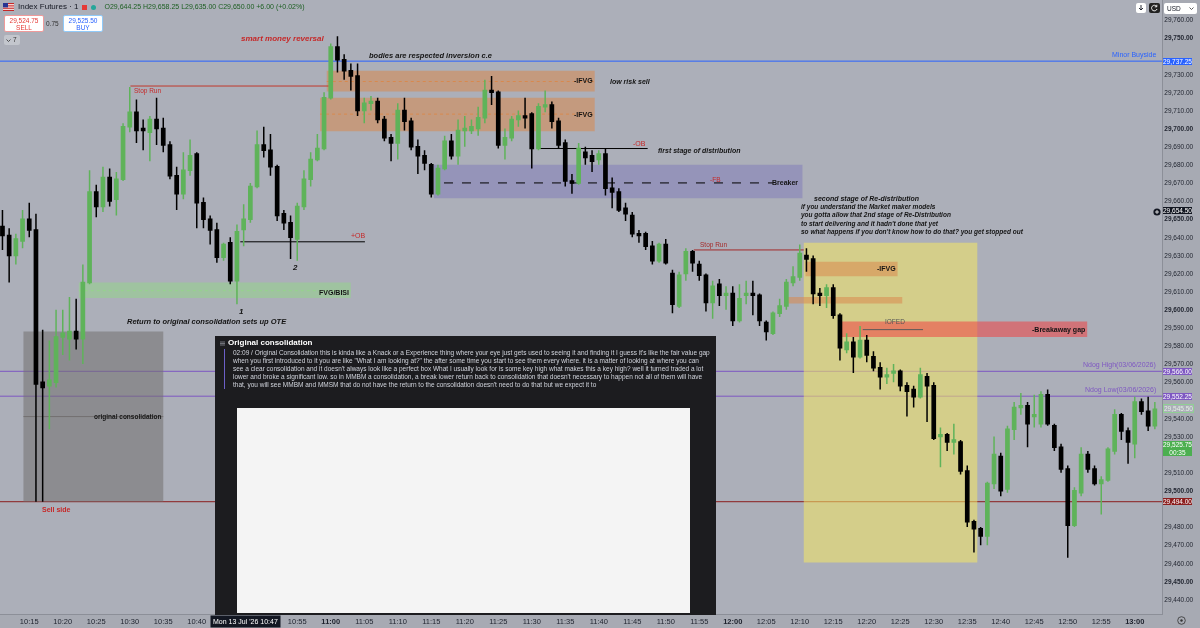 The height and width of the screenshot is (628, 1200). I want to click on annotation: 1, so click(241, 311).